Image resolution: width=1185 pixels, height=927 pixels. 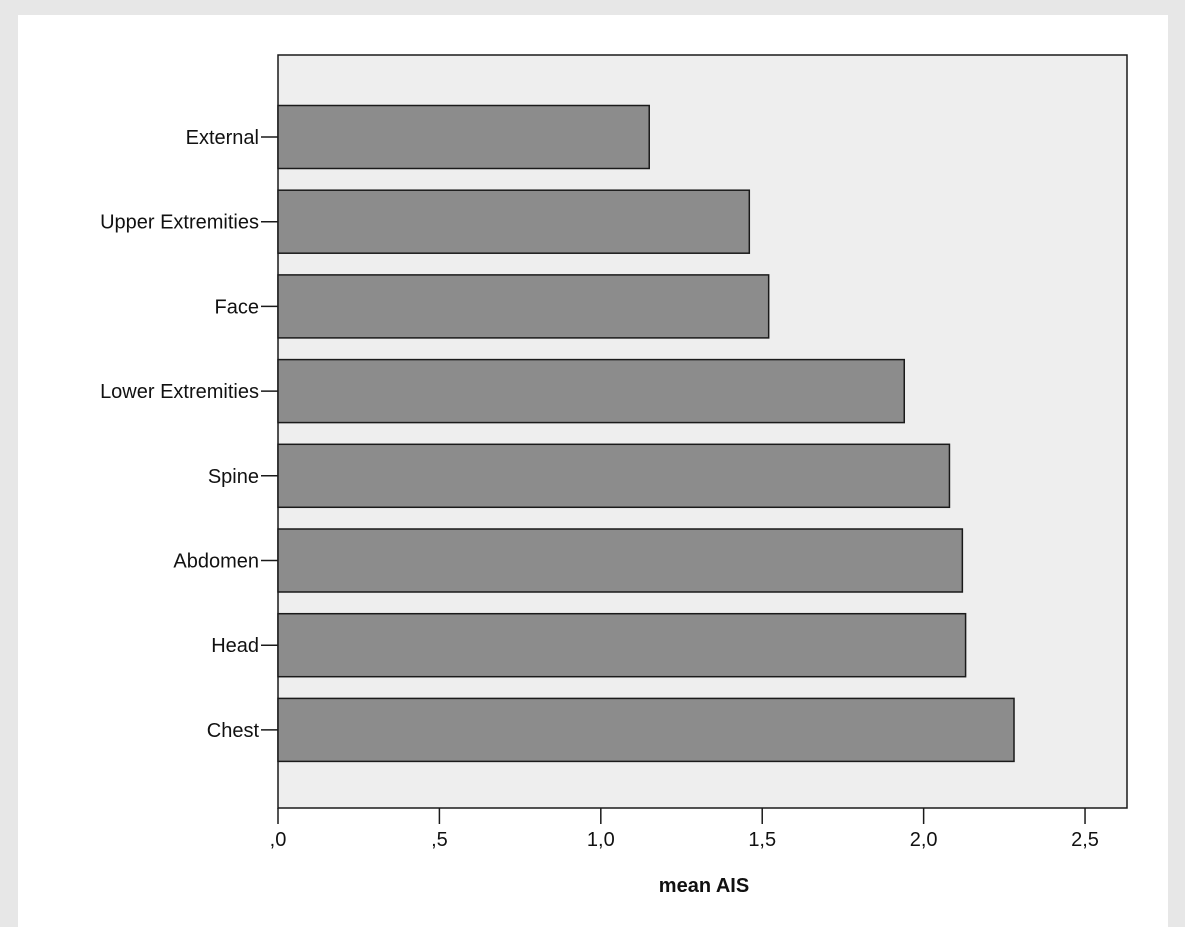 What do you see at coordinates (762, 840) in the screenshot?
I see `x-tick-label: 1,5` at bounding box center [762, 840].